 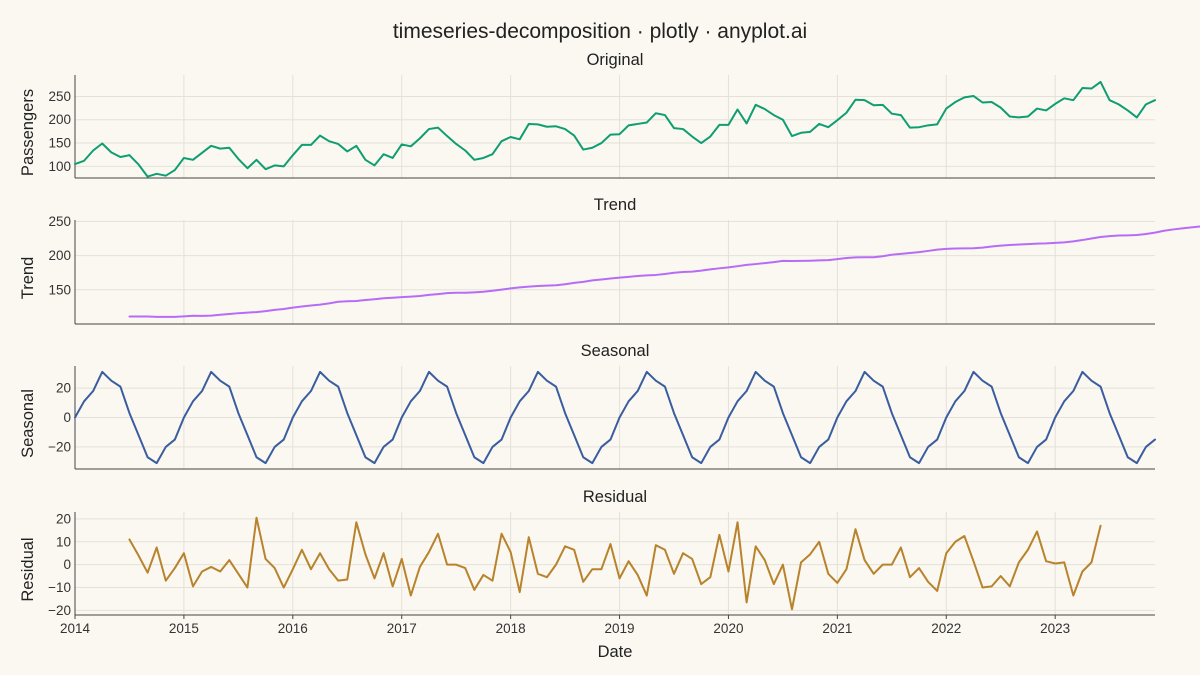 I want to click on subplot-title: Seasonal, so click(x=615, y=351).